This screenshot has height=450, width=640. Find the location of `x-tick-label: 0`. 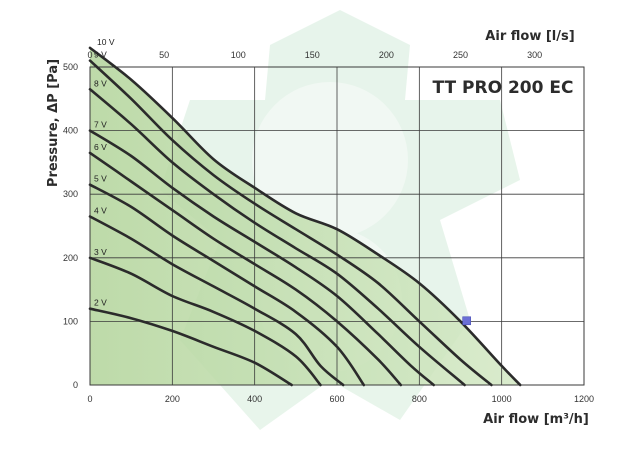

x-tick-label: 0 is located at coordinates (89, 399).